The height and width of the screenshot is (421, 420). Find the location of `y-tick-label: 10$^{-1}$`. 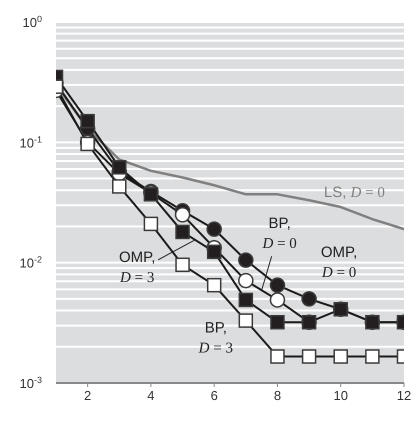

y-tick-label: 10$^{-1}$ is located at coordinates (31, 142).